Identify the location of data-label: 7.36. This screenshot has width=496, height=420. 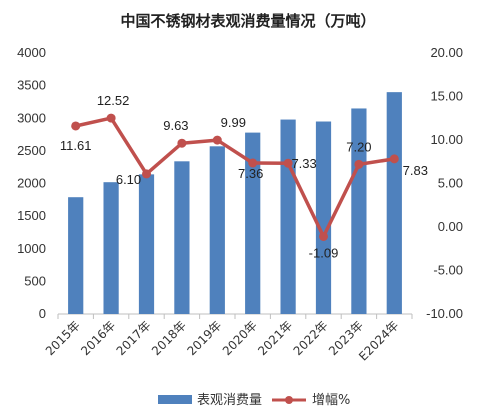
(250, 173).